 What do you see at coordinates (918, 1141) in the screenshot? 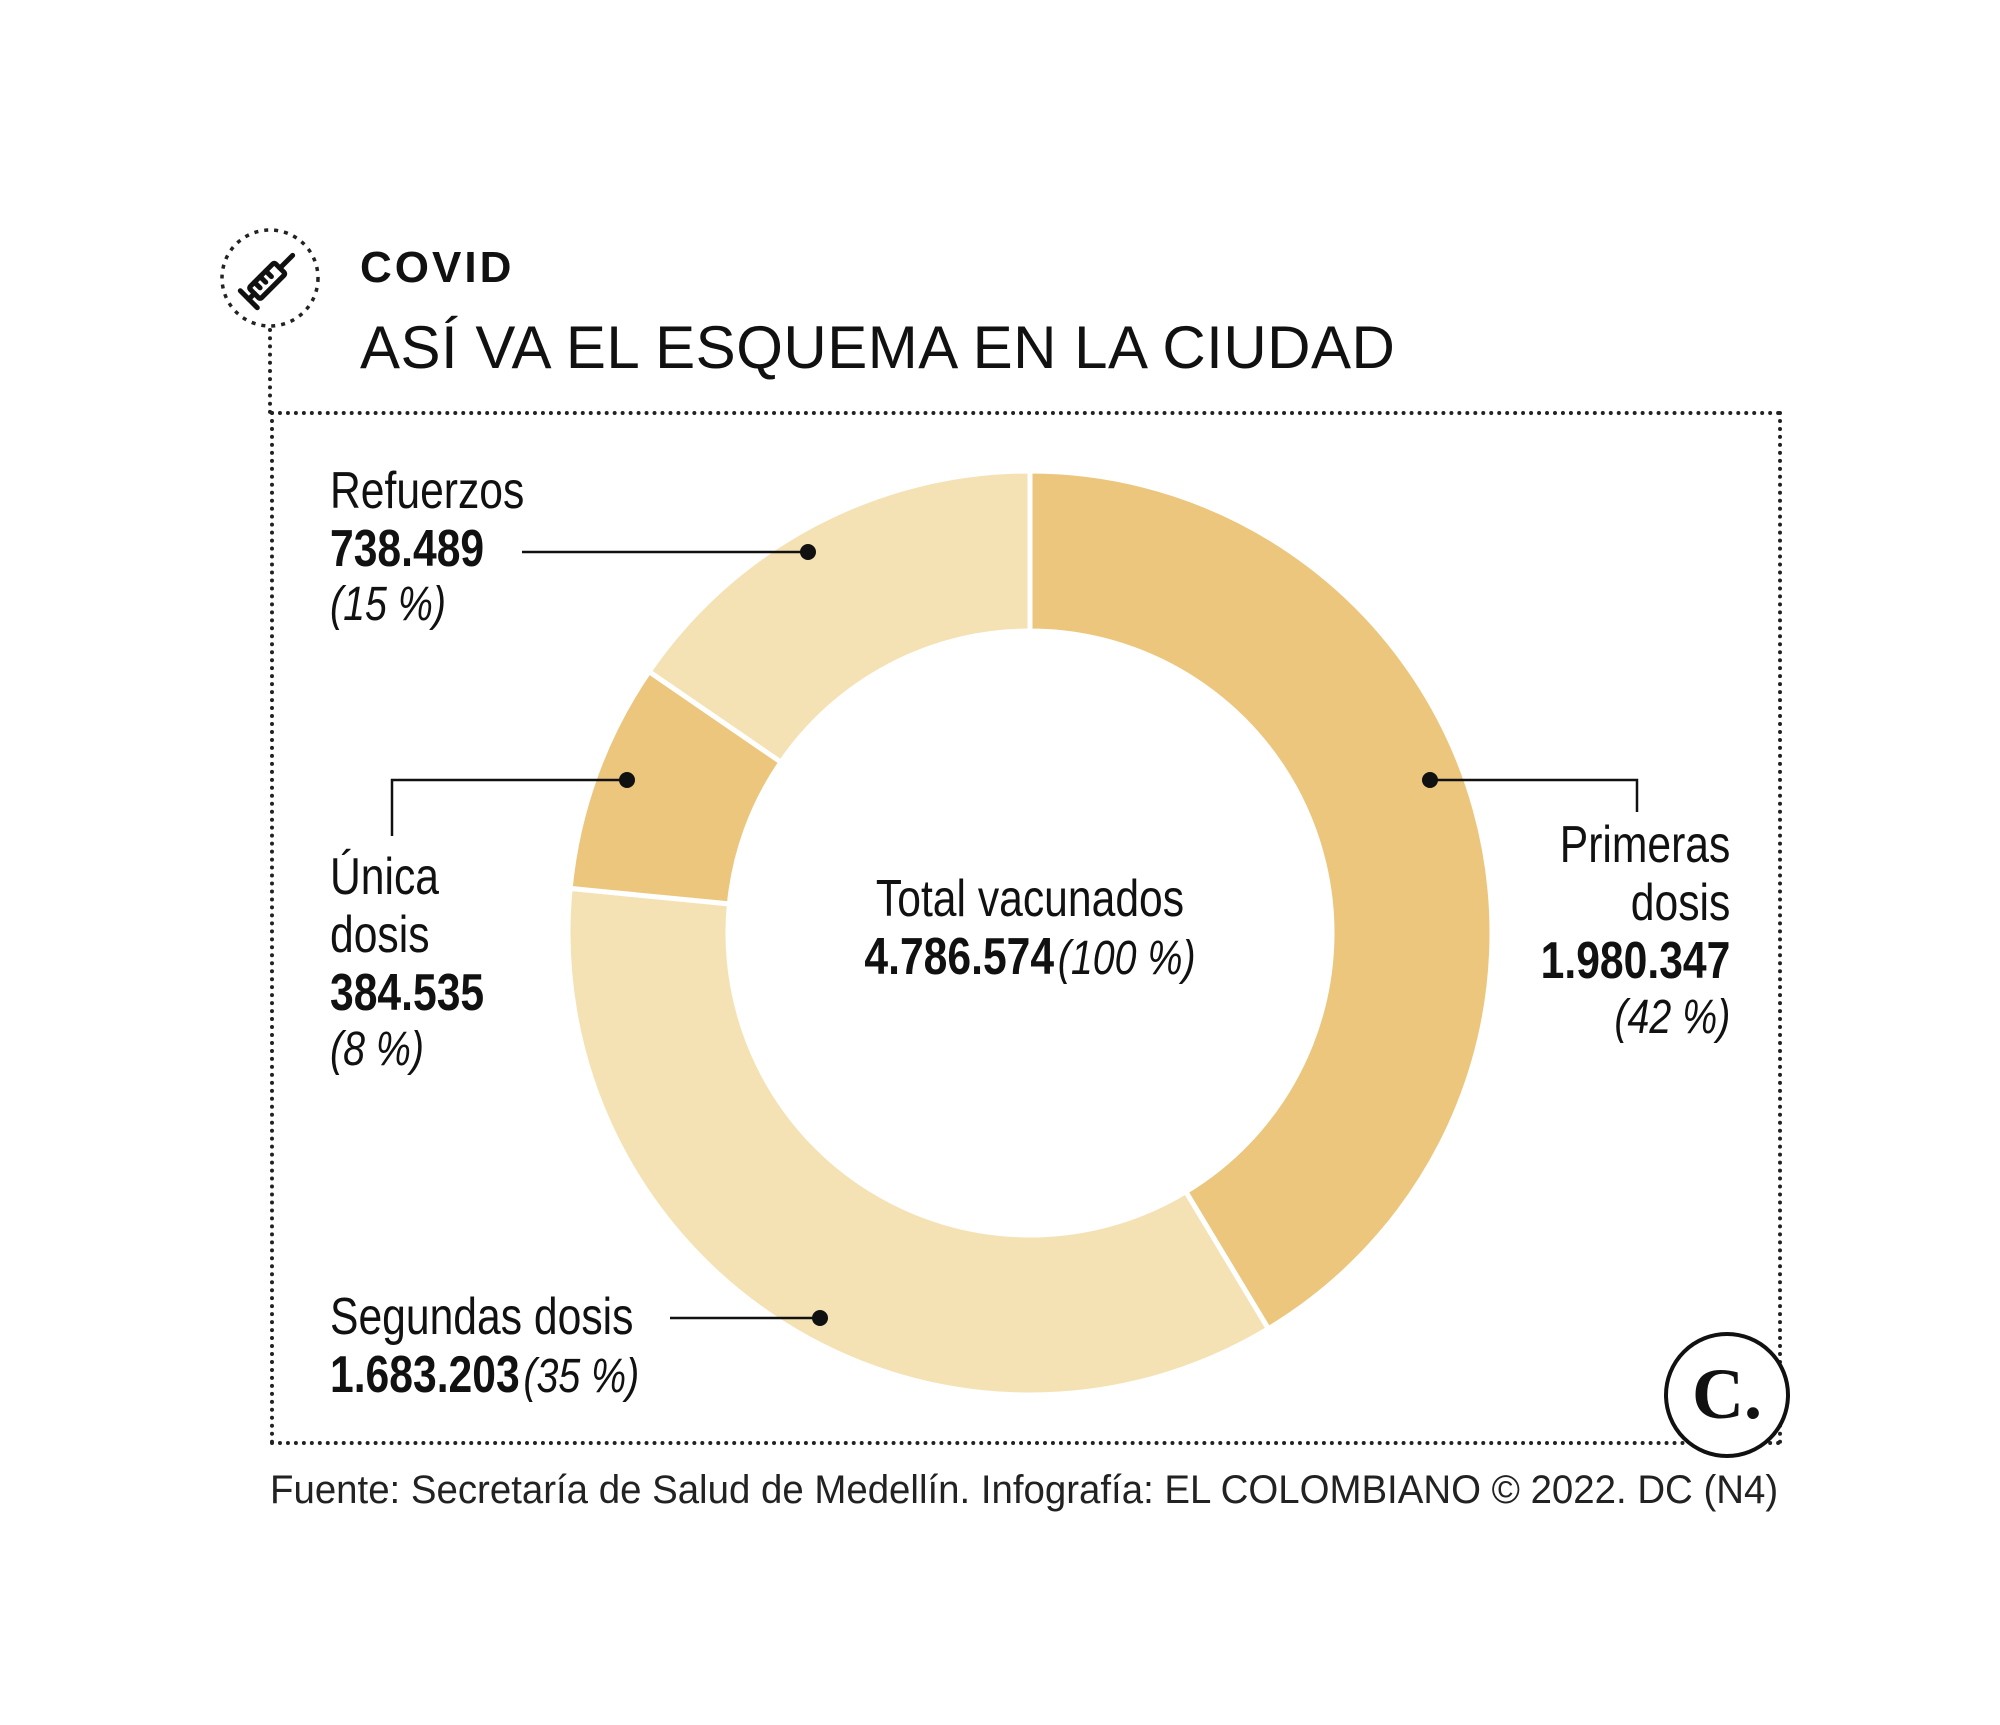
I see `donut-slice-segundas-dosis` at bounding box center [918, 1141].